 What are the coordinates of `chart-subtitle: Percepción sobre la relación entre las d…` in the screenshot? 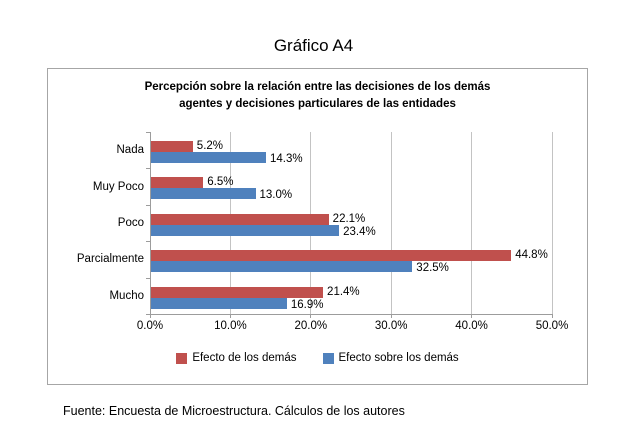 It's located at (317, 95).